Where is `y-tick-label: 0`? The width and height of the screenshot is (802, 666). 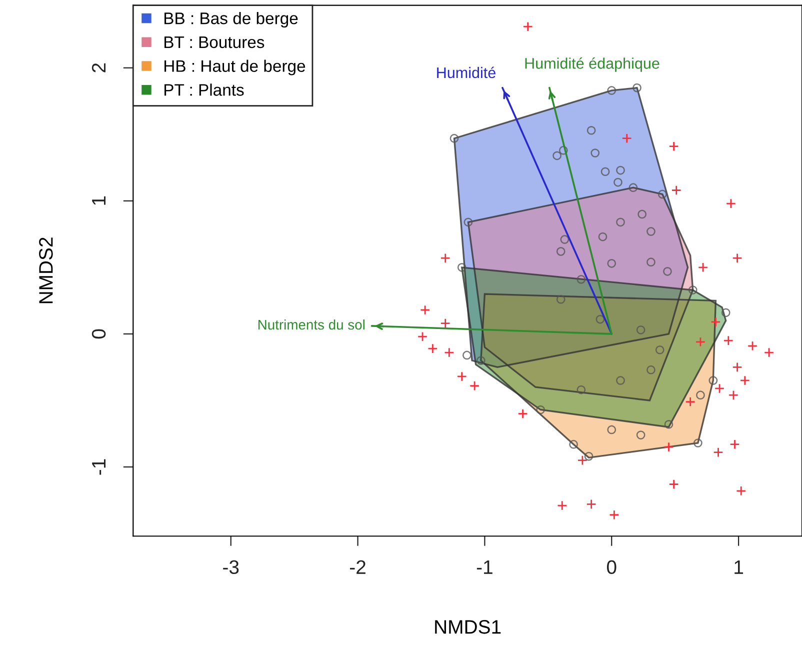
y-tick-label: 0 is located at coordinates (99, 334).